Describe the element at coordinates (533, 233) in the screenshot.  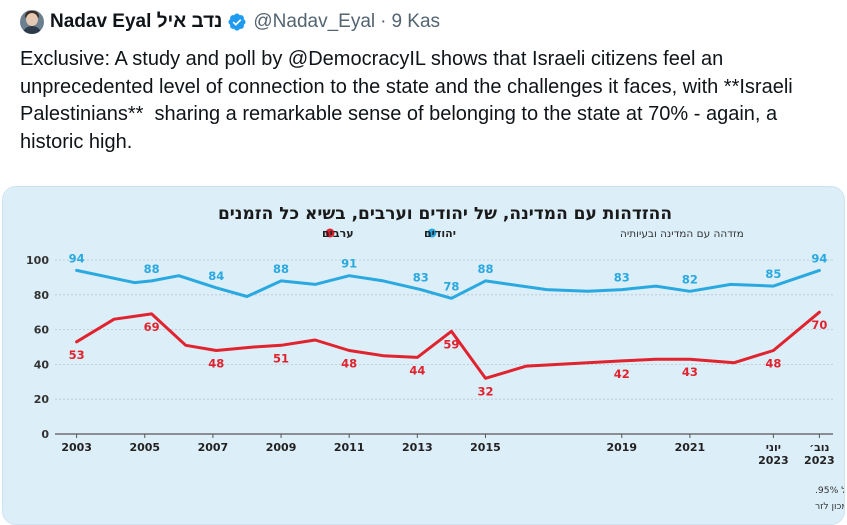
I see `chart-legend: מזדהה עם המדינה ובעיותיה יהודים ערבים` at that location.